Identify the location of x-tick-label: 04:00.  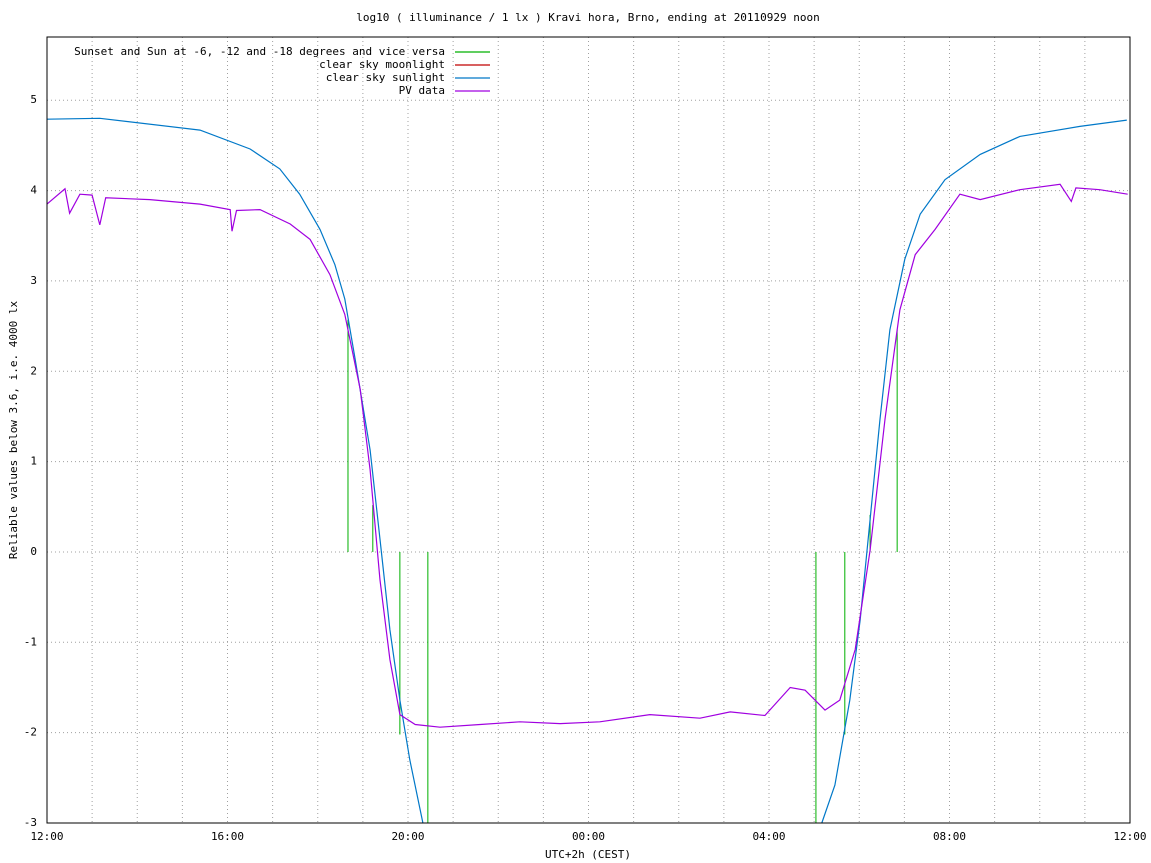
(768, 836).